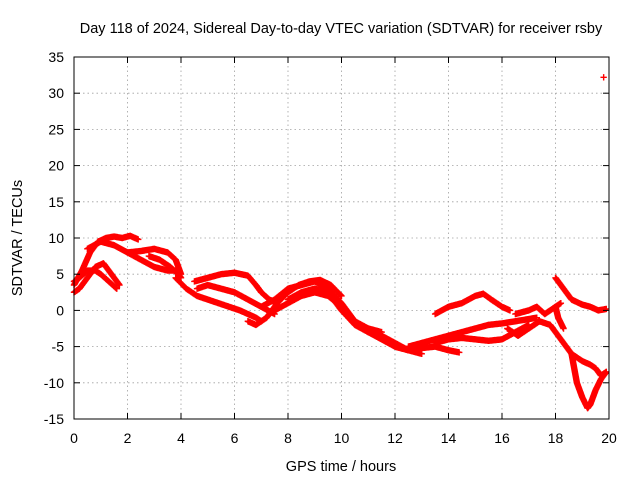  Describe the element at coordinates (556, 438) in the screenshot. I see `x-tick-label: 18` at that location.